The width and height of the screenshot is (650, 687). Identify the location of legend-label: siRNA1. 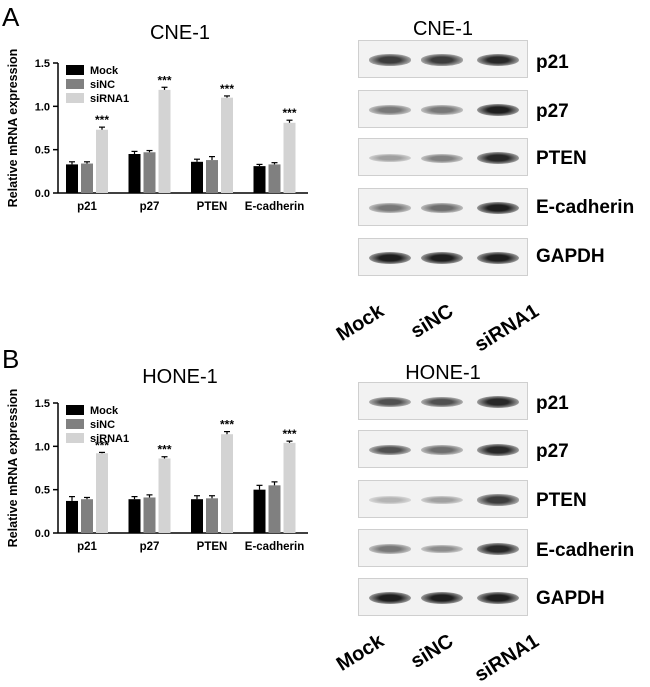
(109, 99).